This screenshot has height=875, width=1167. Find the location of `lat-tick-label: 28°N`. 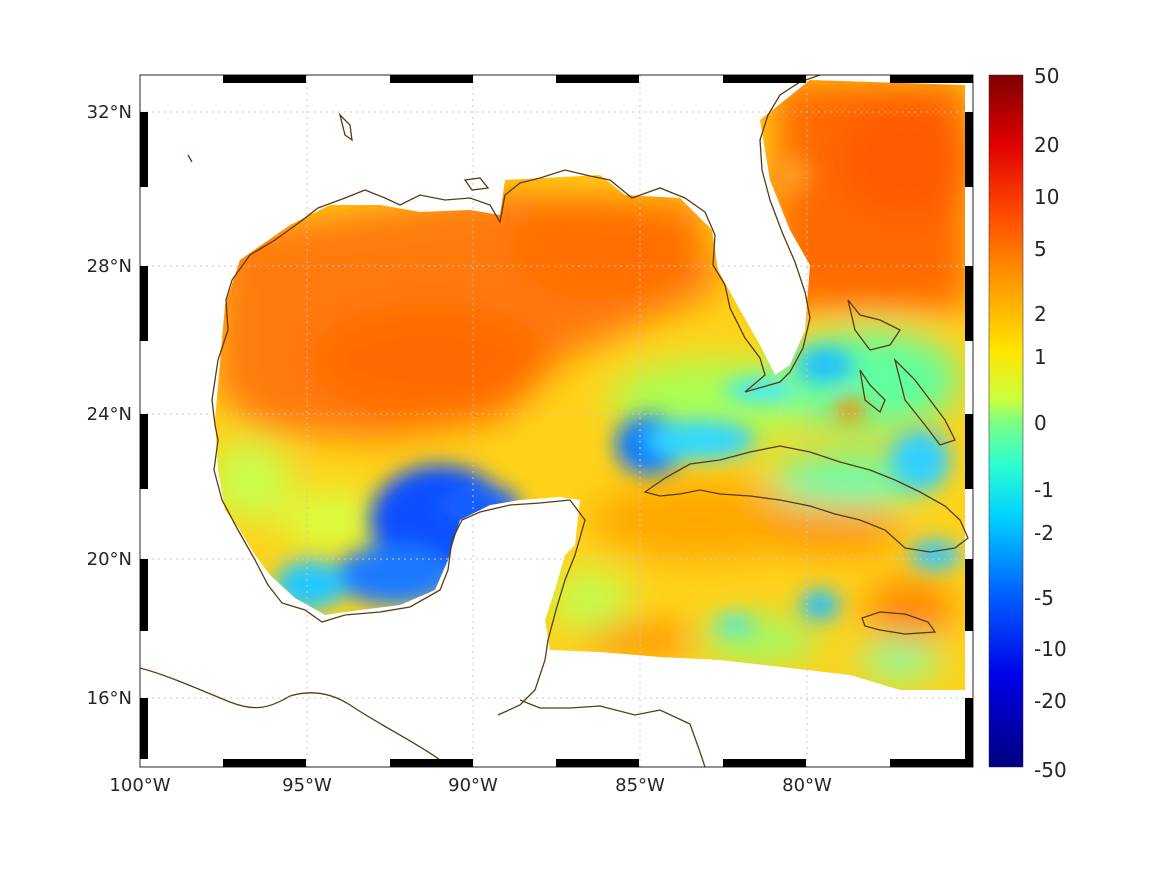

lat-tick-label: 28°N is located at coordinates (109, 266).